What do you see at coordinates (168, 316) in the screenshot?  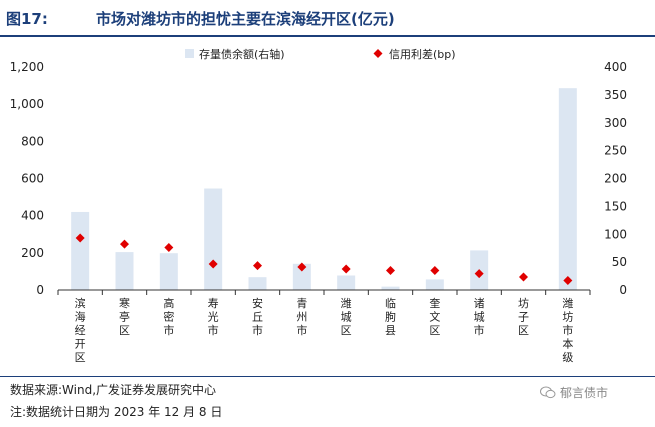 I see `category-label: 高密市` at bounding box center [168, 316].